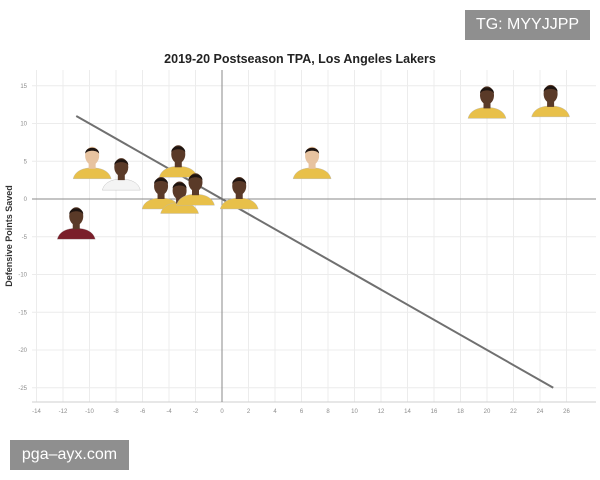  I want to click on x-tick-label: 8, so click(328, 412).